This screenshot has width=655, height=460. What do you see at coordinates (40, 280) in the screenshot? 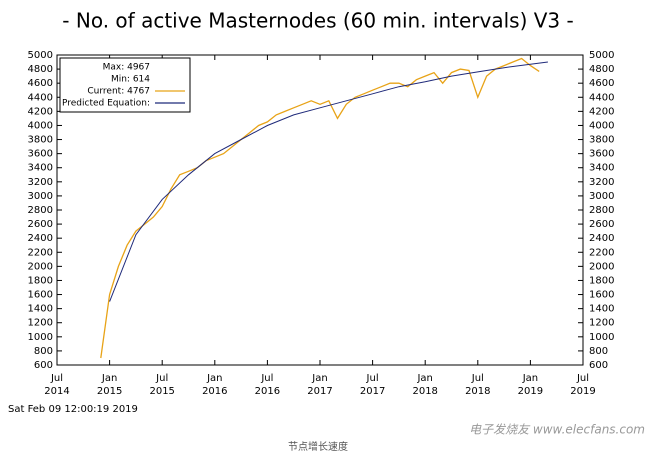
I see `y-tick-label: 1800` at bounding box center [40, 280].